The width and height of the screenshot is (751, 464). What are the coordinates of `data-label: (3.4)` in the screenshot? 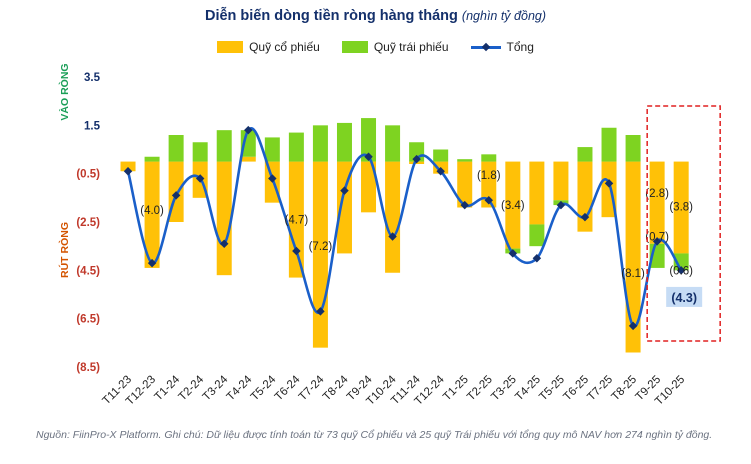 It's located at (513, 206).